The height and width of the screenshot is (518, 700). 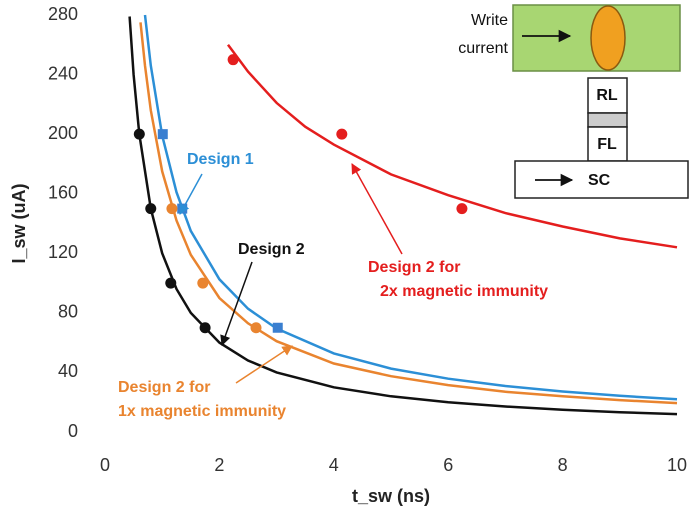 What do you see at coordinates (202, 411) in the screenshot?
I see `annotation: 1x magnetic immunity` at bounding box center [202, 411].